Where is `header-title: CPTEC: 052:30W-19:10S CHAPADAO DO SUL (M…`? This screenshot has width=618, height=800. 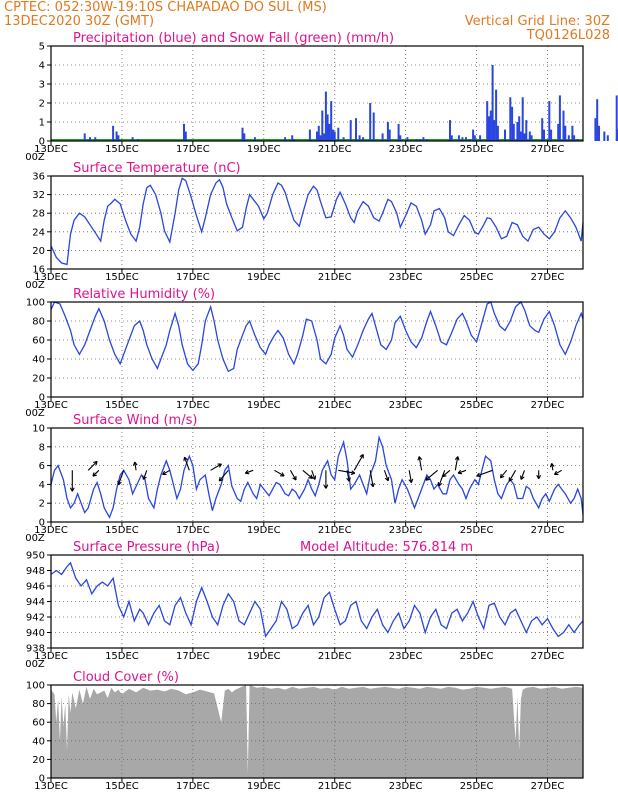 header-title: CPTEC: 052:30W-19:10S CHAPADAO DO SUL (M… is located at coordinates (165, 7).